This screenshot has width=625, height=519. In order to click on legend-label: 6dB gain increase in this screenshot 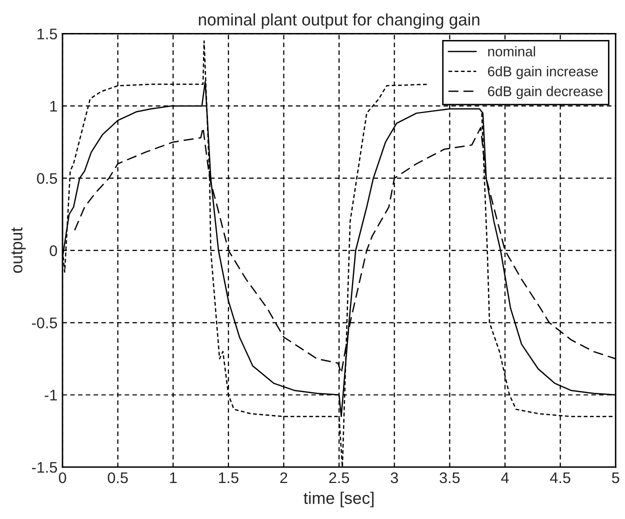, I will do `click(543, 73)`.